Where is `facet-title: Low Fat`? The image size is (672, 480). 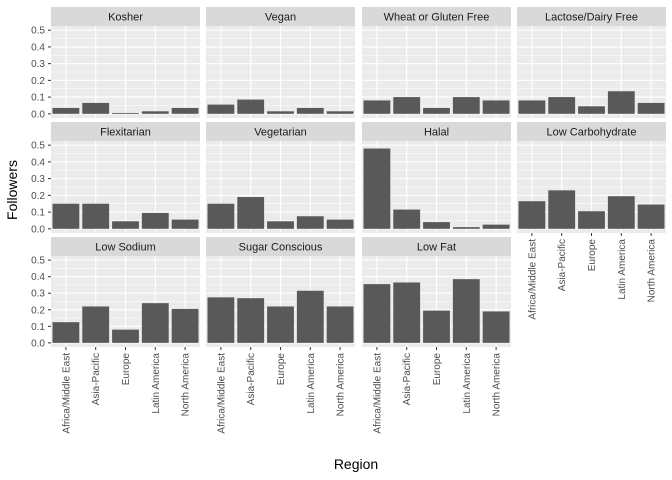
facet-title: Low Fat is located at coordinates (436, 248).